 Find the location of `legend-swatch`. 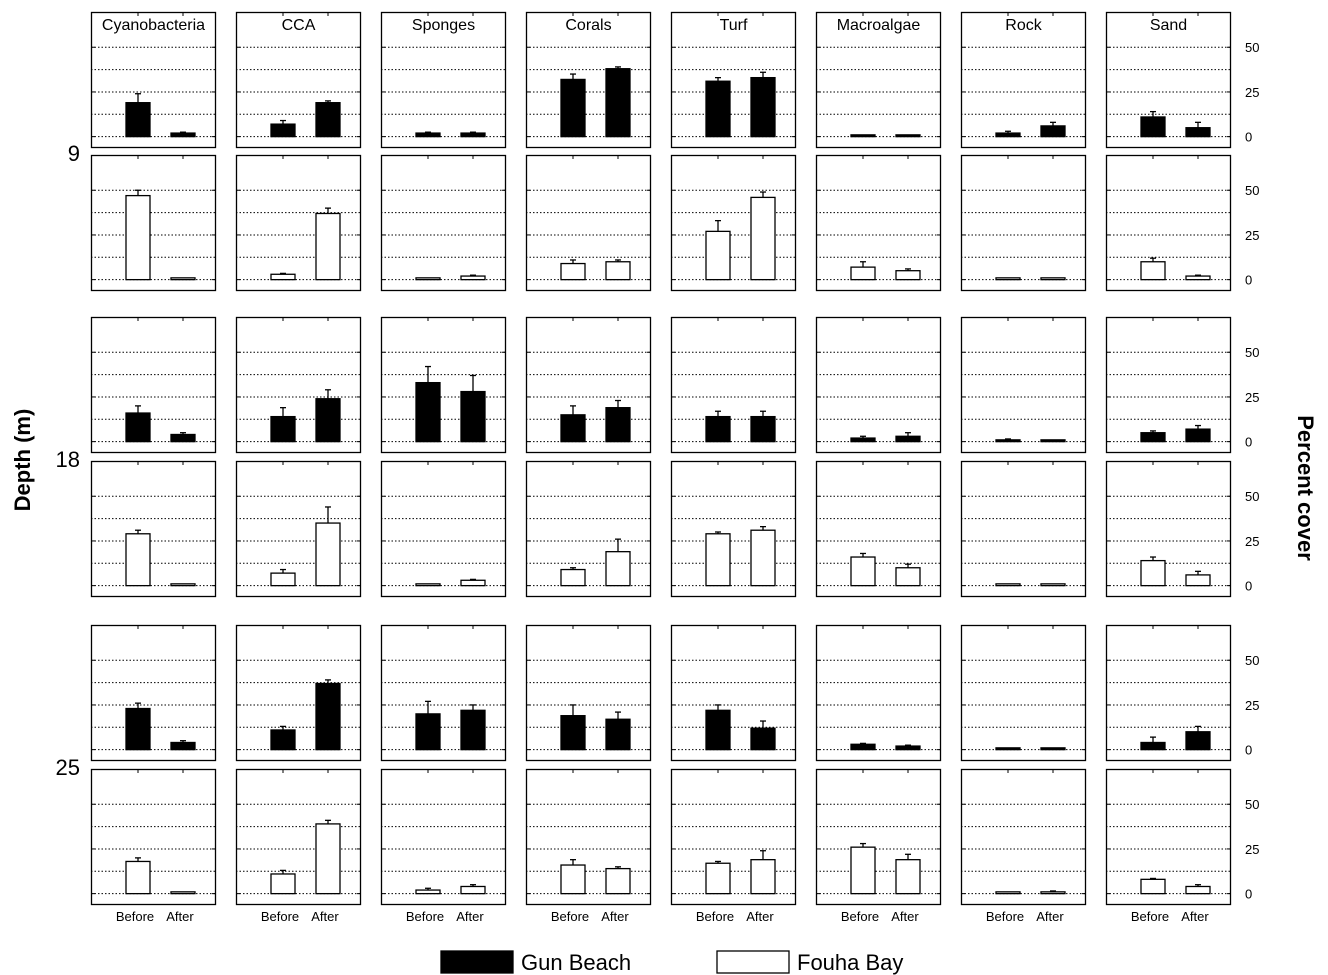

legend-swatch is located at coordinates (753, 962).